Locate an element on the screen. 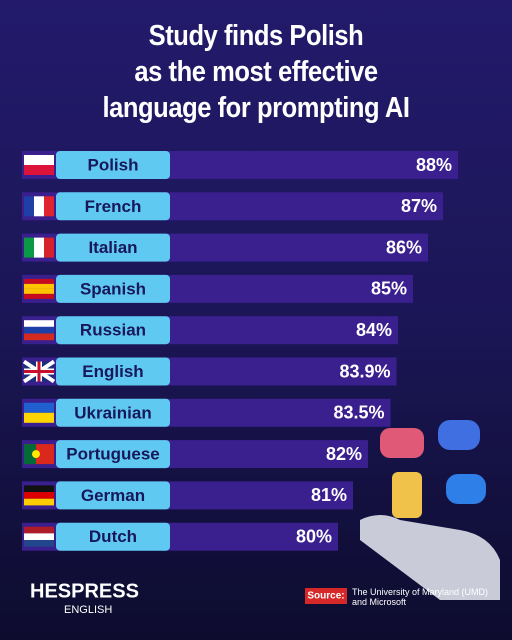 This screenshot has height=640, width=512. category-label: Polish is located at coordinates (112, 164).